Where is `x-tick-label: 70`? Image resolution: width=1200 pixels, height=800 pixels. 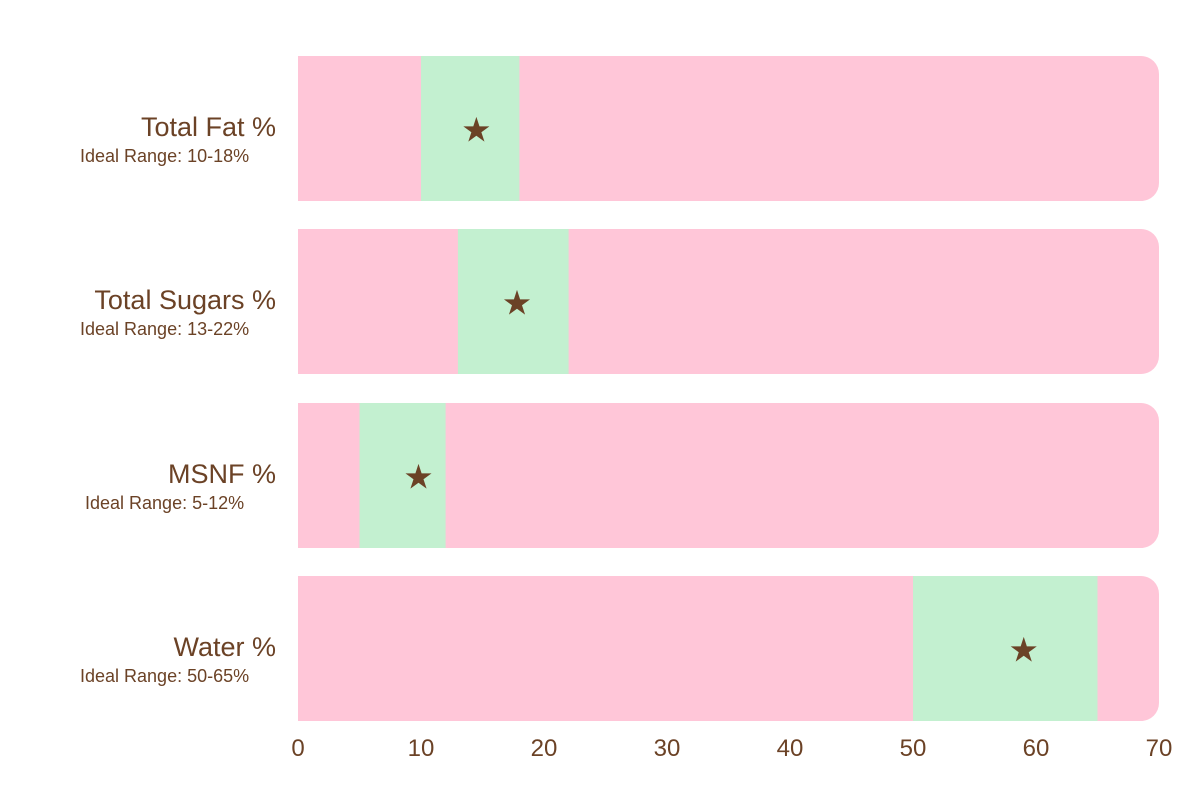 x-tick-label: 70 is located at coordinates (1159, 748).